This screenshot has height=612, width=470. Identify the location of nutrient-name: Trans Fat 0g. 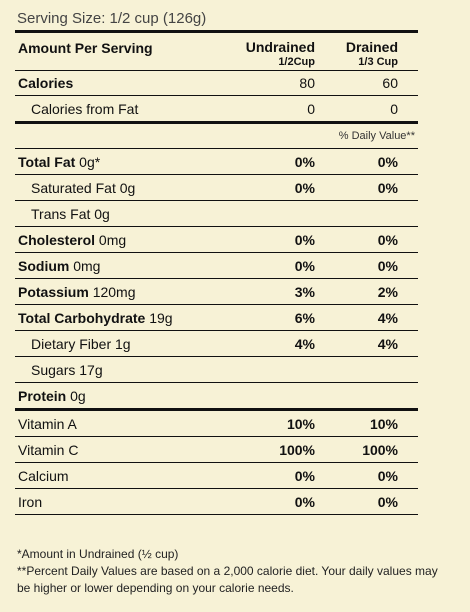
(115, 214).